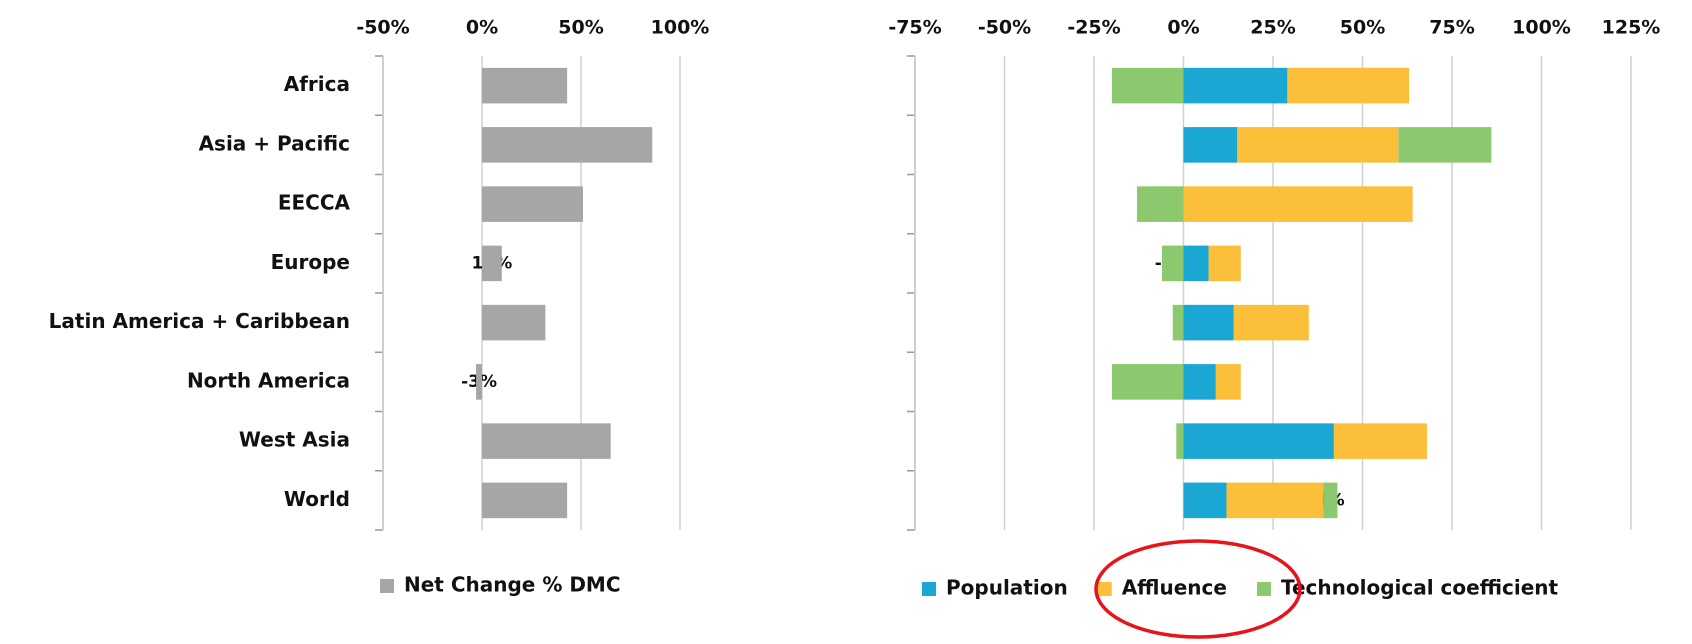 The width and height of the screenshot is (1692, 644). Describe the element at coordinates (274, 143) in the screenshot. I see `category-label: Asia + Pacific` at that location.